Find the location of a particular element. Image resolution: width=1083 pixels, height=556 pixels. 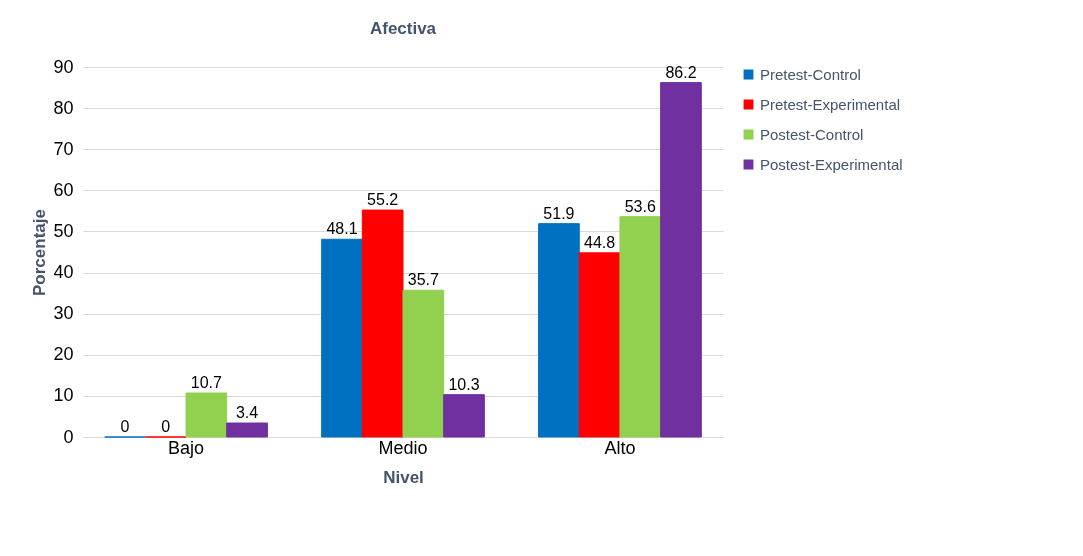

data-label: 48.1 is located at coordinates (342, 229).